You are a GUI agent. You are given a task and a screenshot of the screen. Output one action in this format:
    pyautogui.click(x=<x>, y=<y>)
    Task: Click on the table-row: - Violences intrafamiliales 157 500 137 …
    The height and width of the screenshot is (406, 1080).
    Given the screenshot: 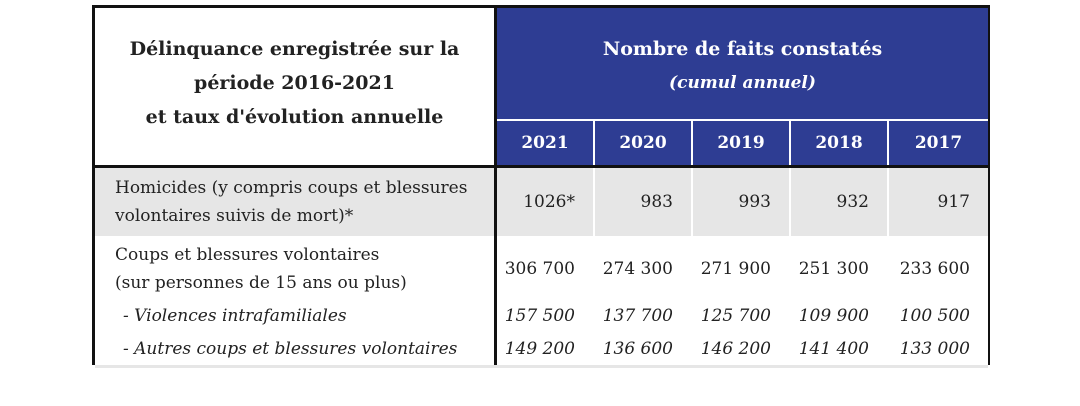 What is the action you would take?
    pyautogui.click(x=541, y=315)
    